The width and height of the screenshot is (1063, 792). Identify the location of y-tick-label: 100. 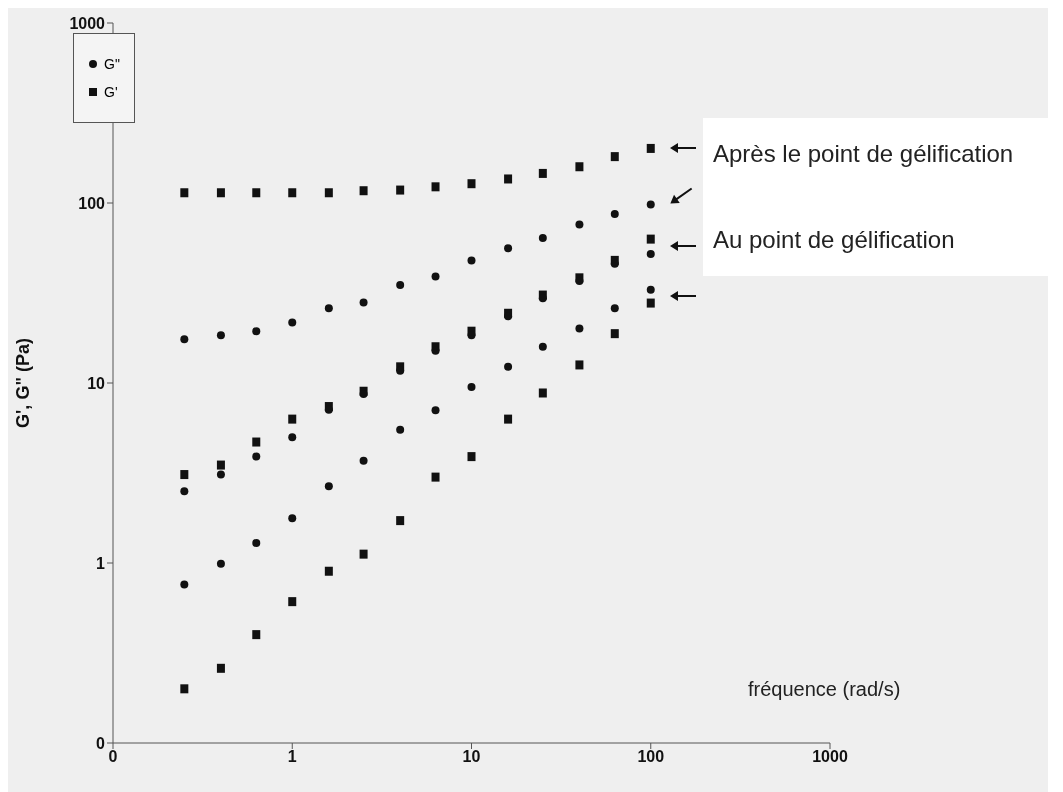
(92, 203).